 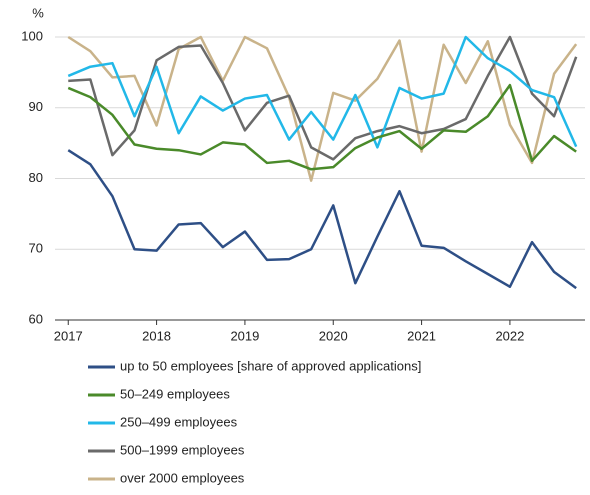 What do you see at coordinates (38, 12) in the screenshot?
I see `y-axis-label: %` at bounding box center [38, 12].